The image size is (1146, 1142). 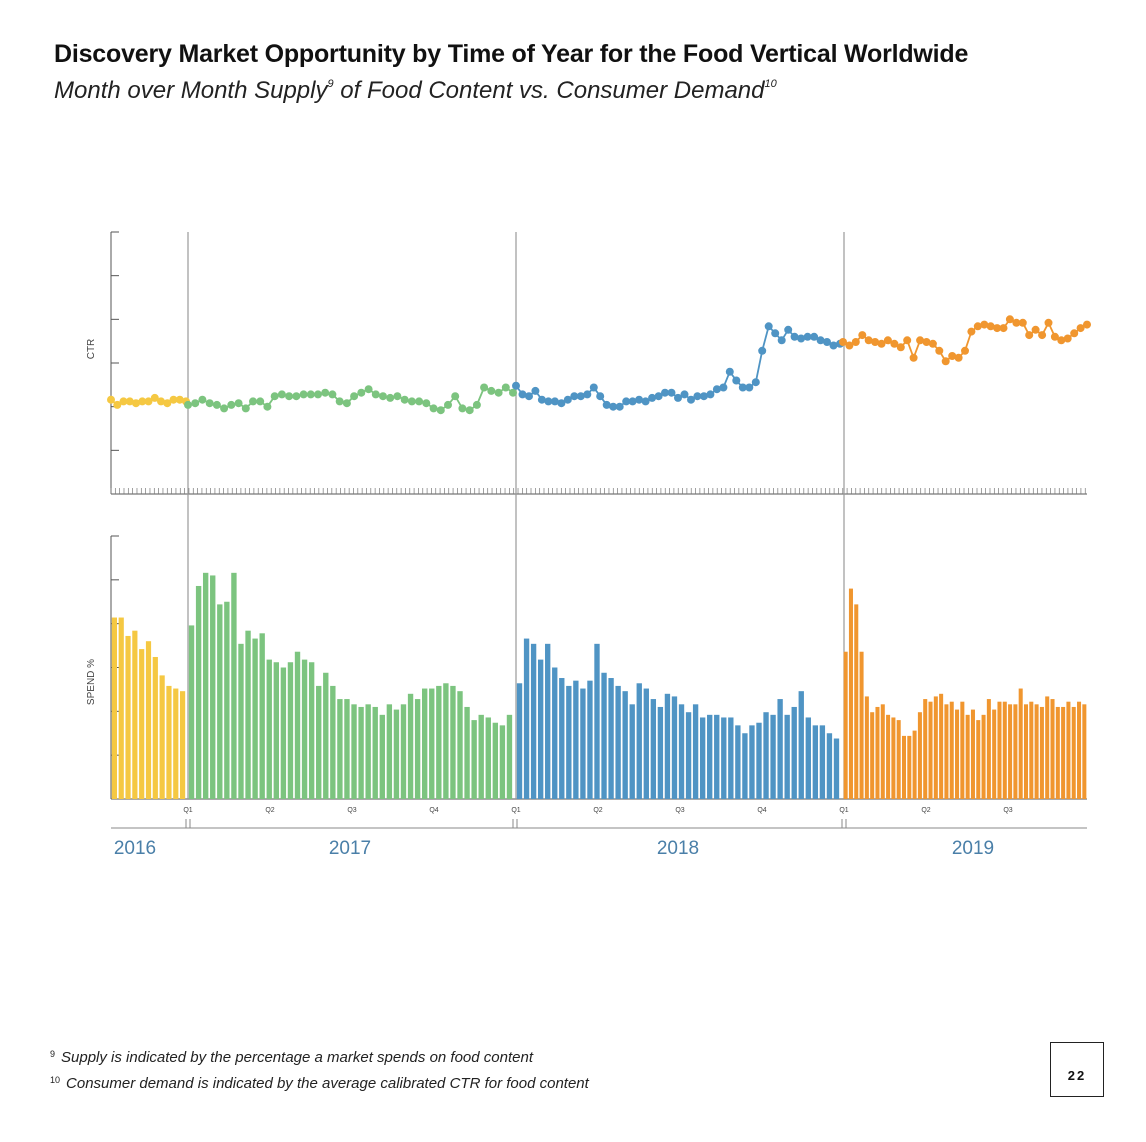 I want to click on year-label-2018: 2018, so click(x=678, y=848).